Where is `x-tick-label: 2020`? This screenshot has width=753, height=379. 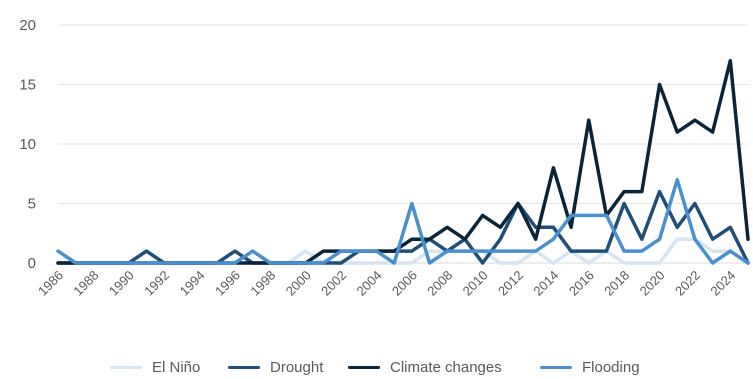 x-tick-label: 2020 is located at coordinates (652, 283).